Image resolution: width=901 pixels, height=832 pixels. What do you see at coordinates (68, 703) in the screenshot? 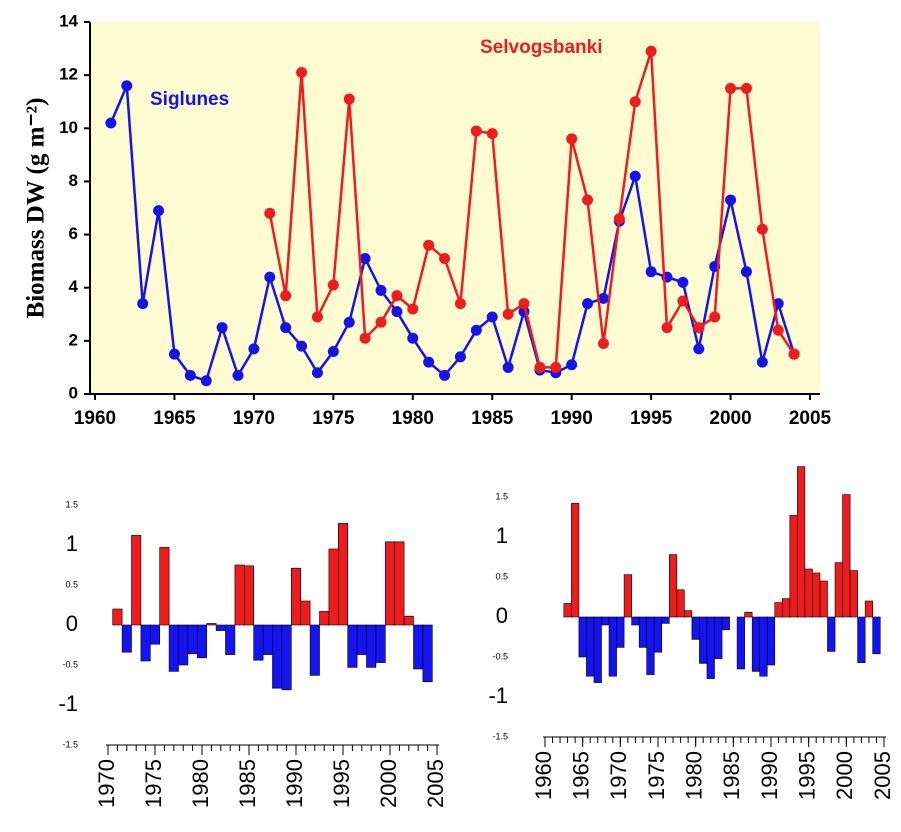
I see `y-tick-label: -1` at bounding box center [68, 703].